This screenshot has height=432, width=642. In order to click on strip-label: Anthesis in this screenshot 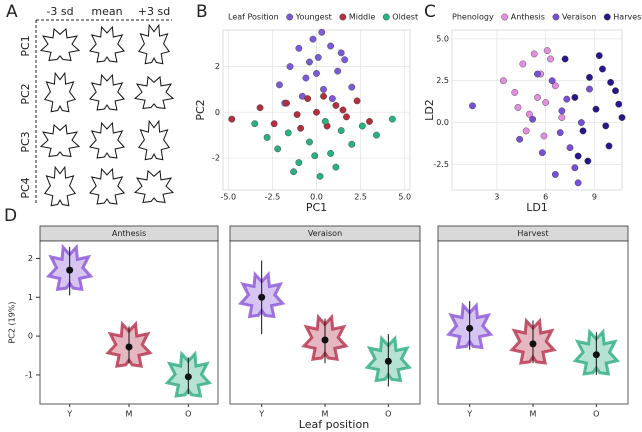, I will do `click(129, 233)`.